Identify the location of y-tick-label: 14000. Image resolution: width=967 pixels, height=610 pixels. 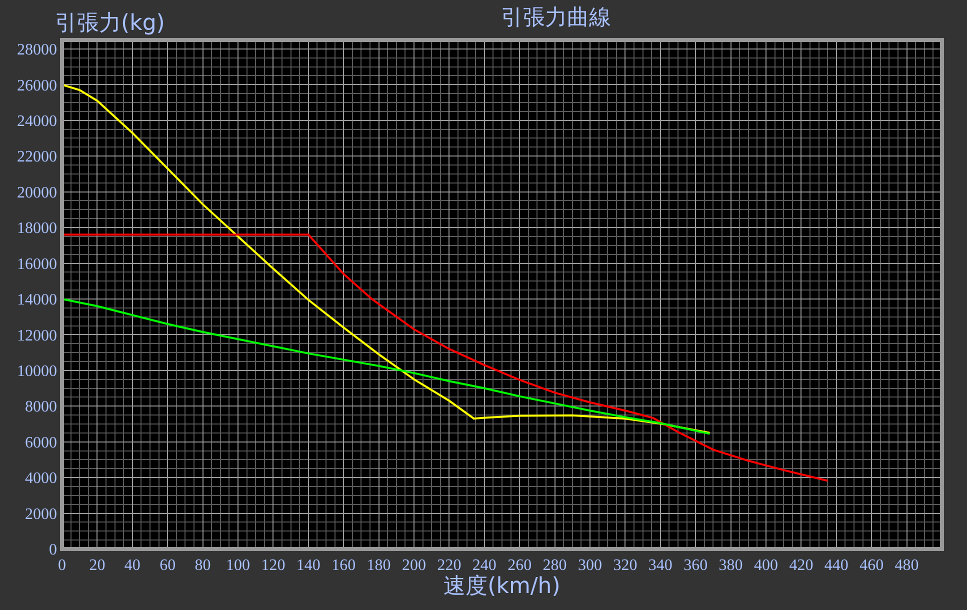
(37, 300).